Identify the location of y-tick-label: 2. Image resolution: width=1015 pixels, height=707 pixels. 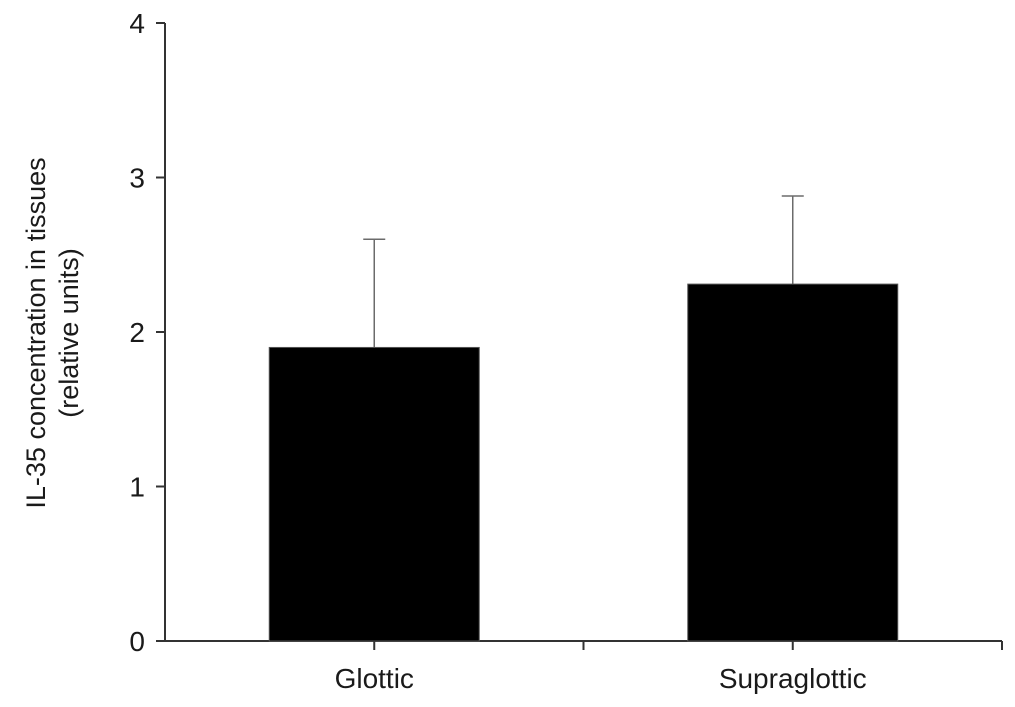
(137, 332).